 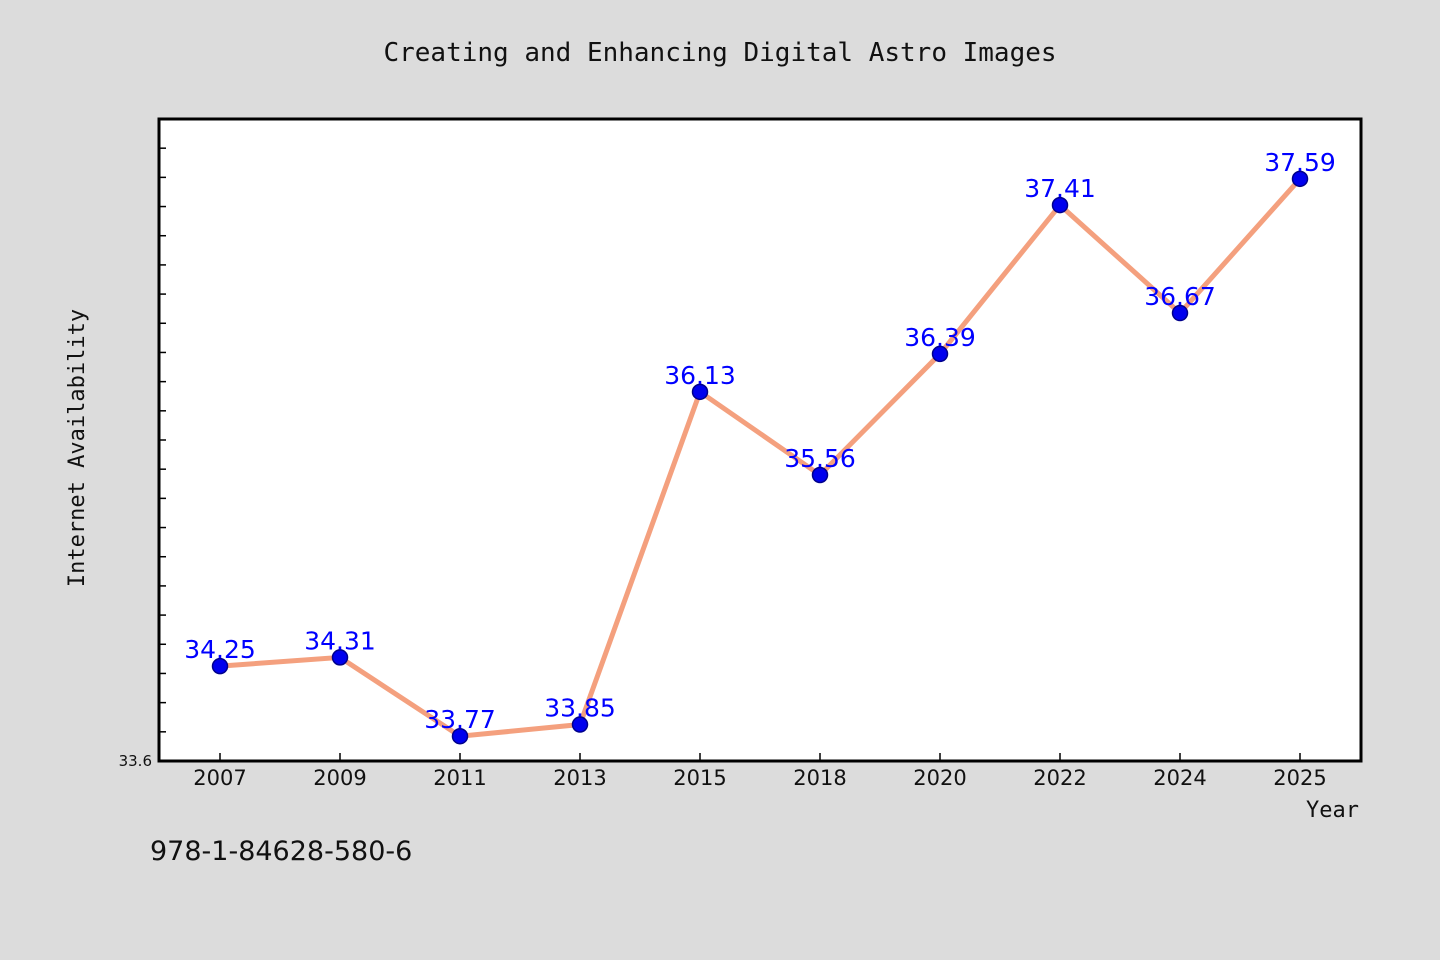 What do you see at coordinates (819, 778) in the screenshot?
I see `x-tick-label: 2018` at bounding box center [819, 778].